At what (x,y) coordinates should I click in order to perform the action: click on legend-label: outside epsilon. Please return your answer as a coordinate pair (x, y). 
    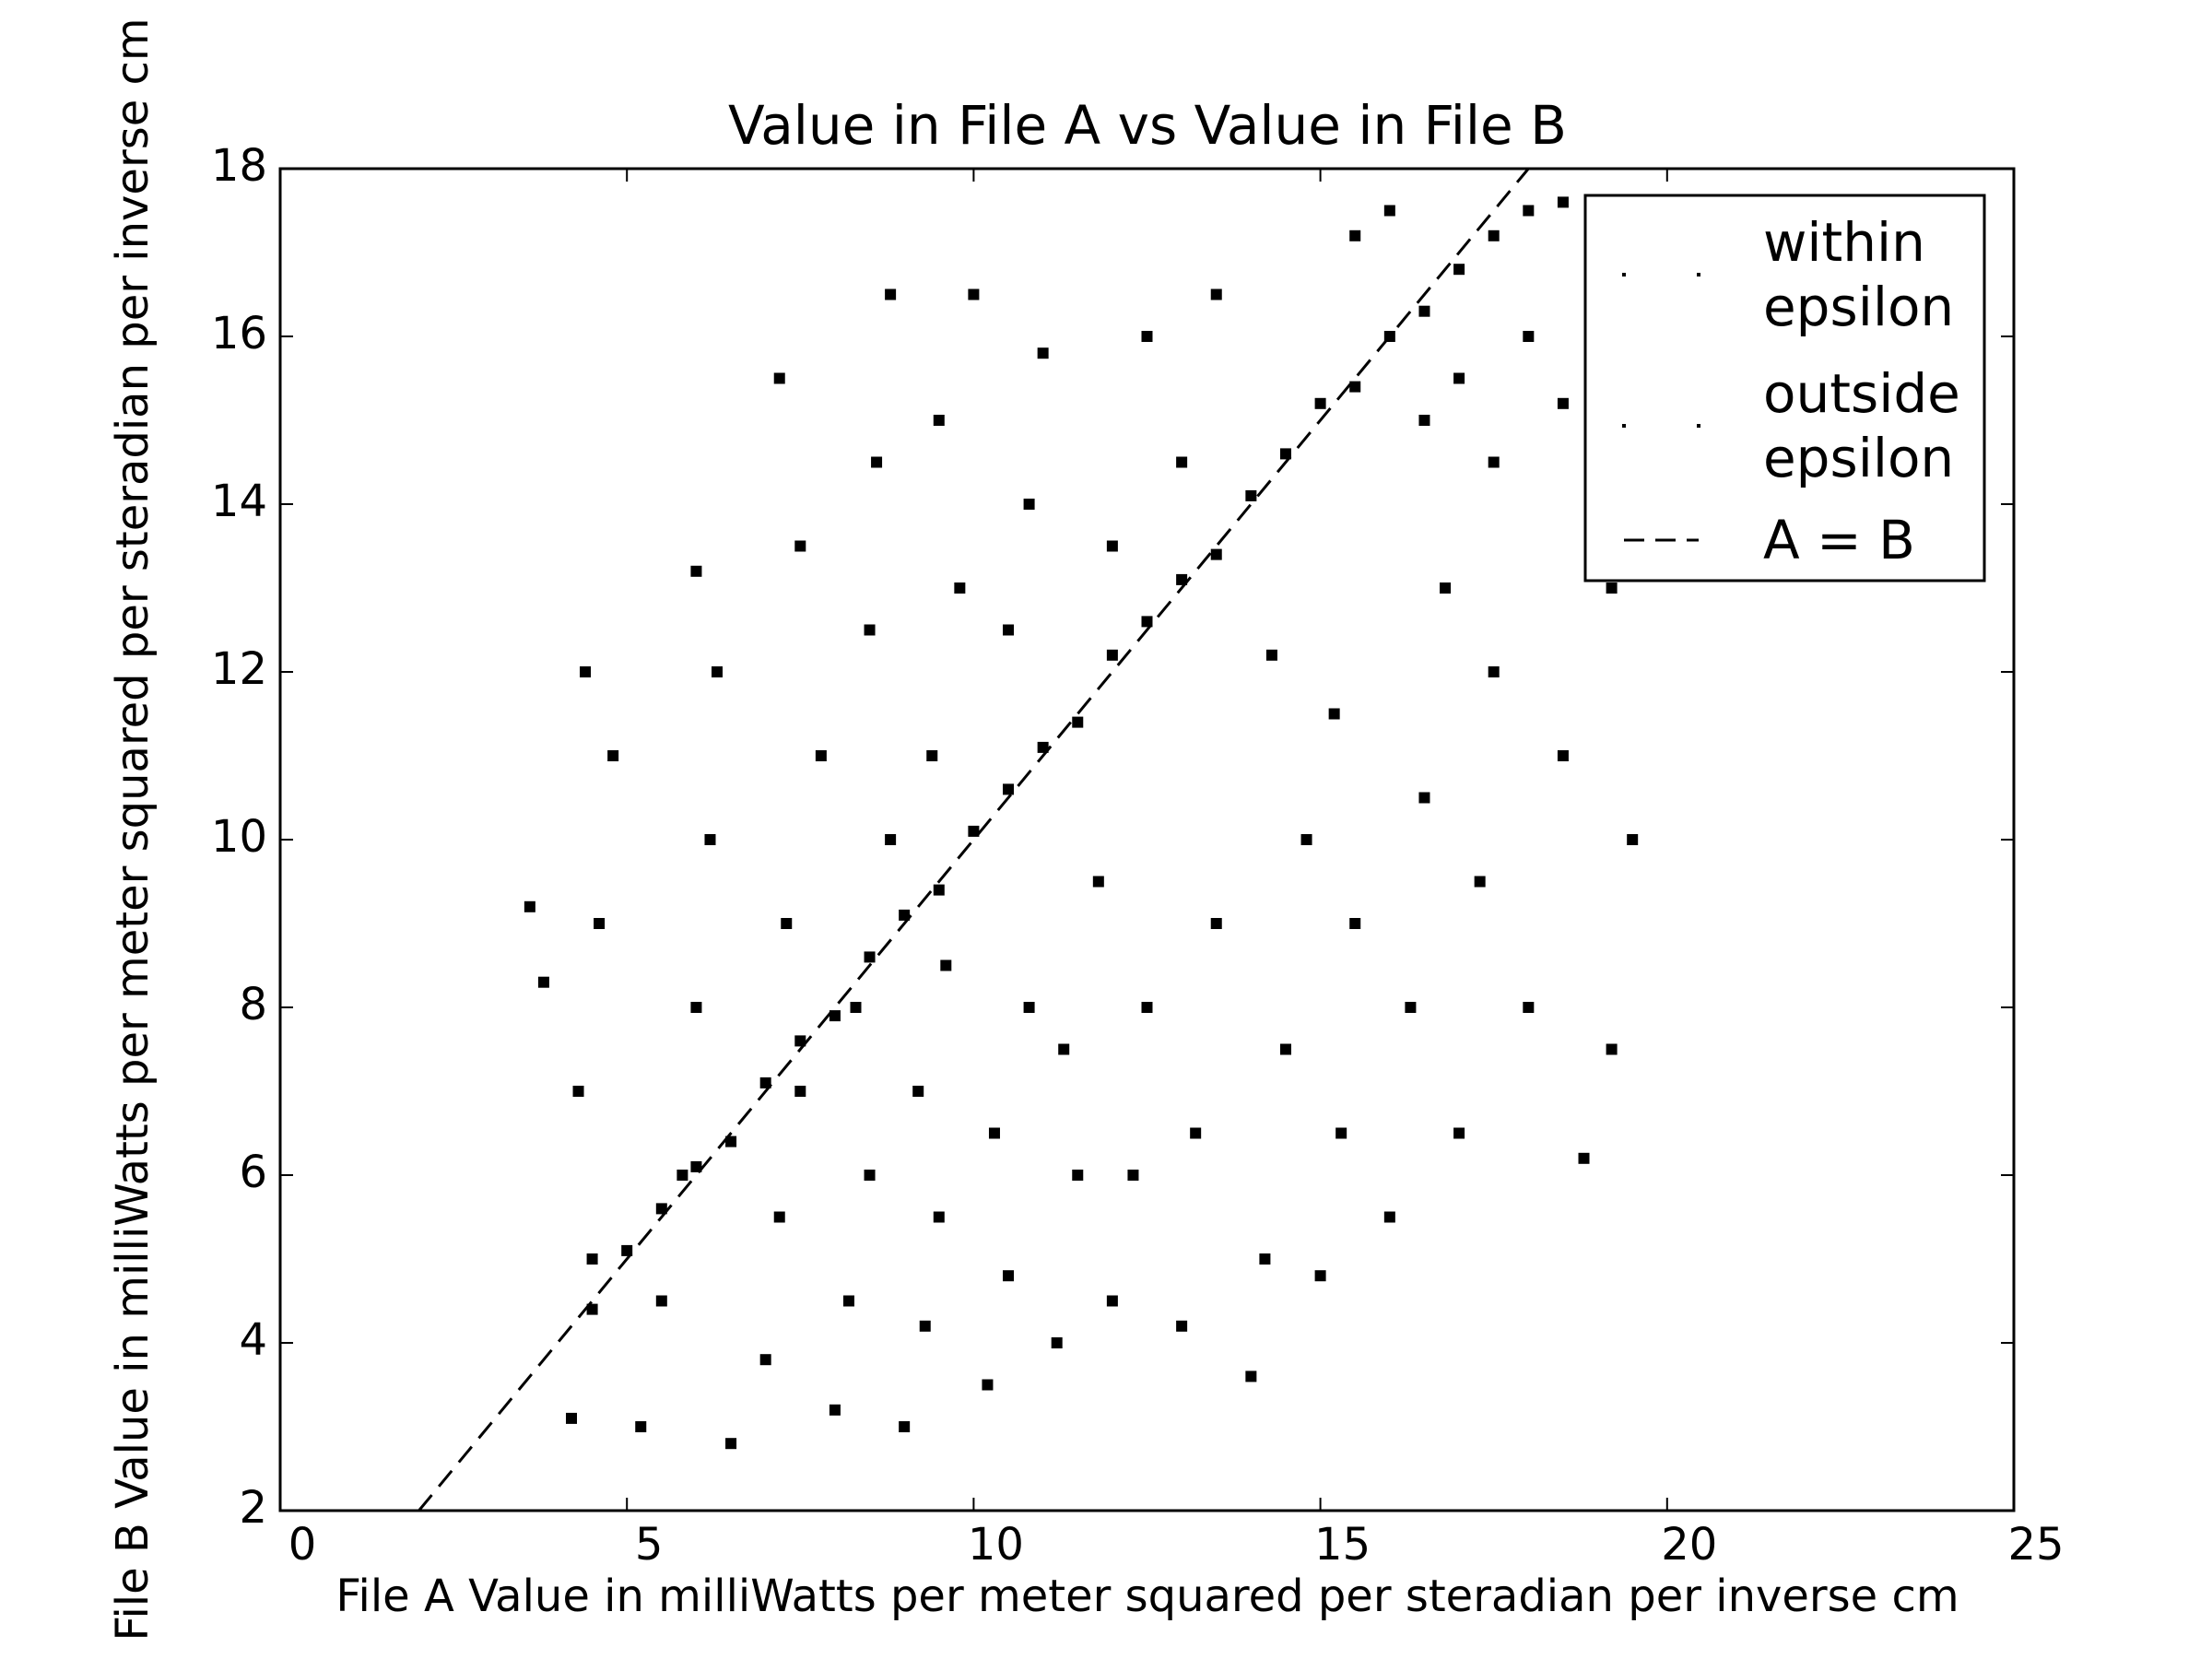
    Looking at the image, I should click on (1861, 425).